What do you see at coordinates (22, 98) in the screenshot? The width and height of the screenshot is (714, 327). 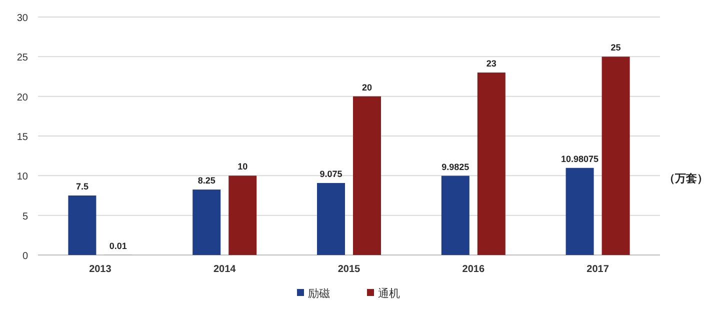 I see `y-tick-label: 20` at bounding box center [22, 98].